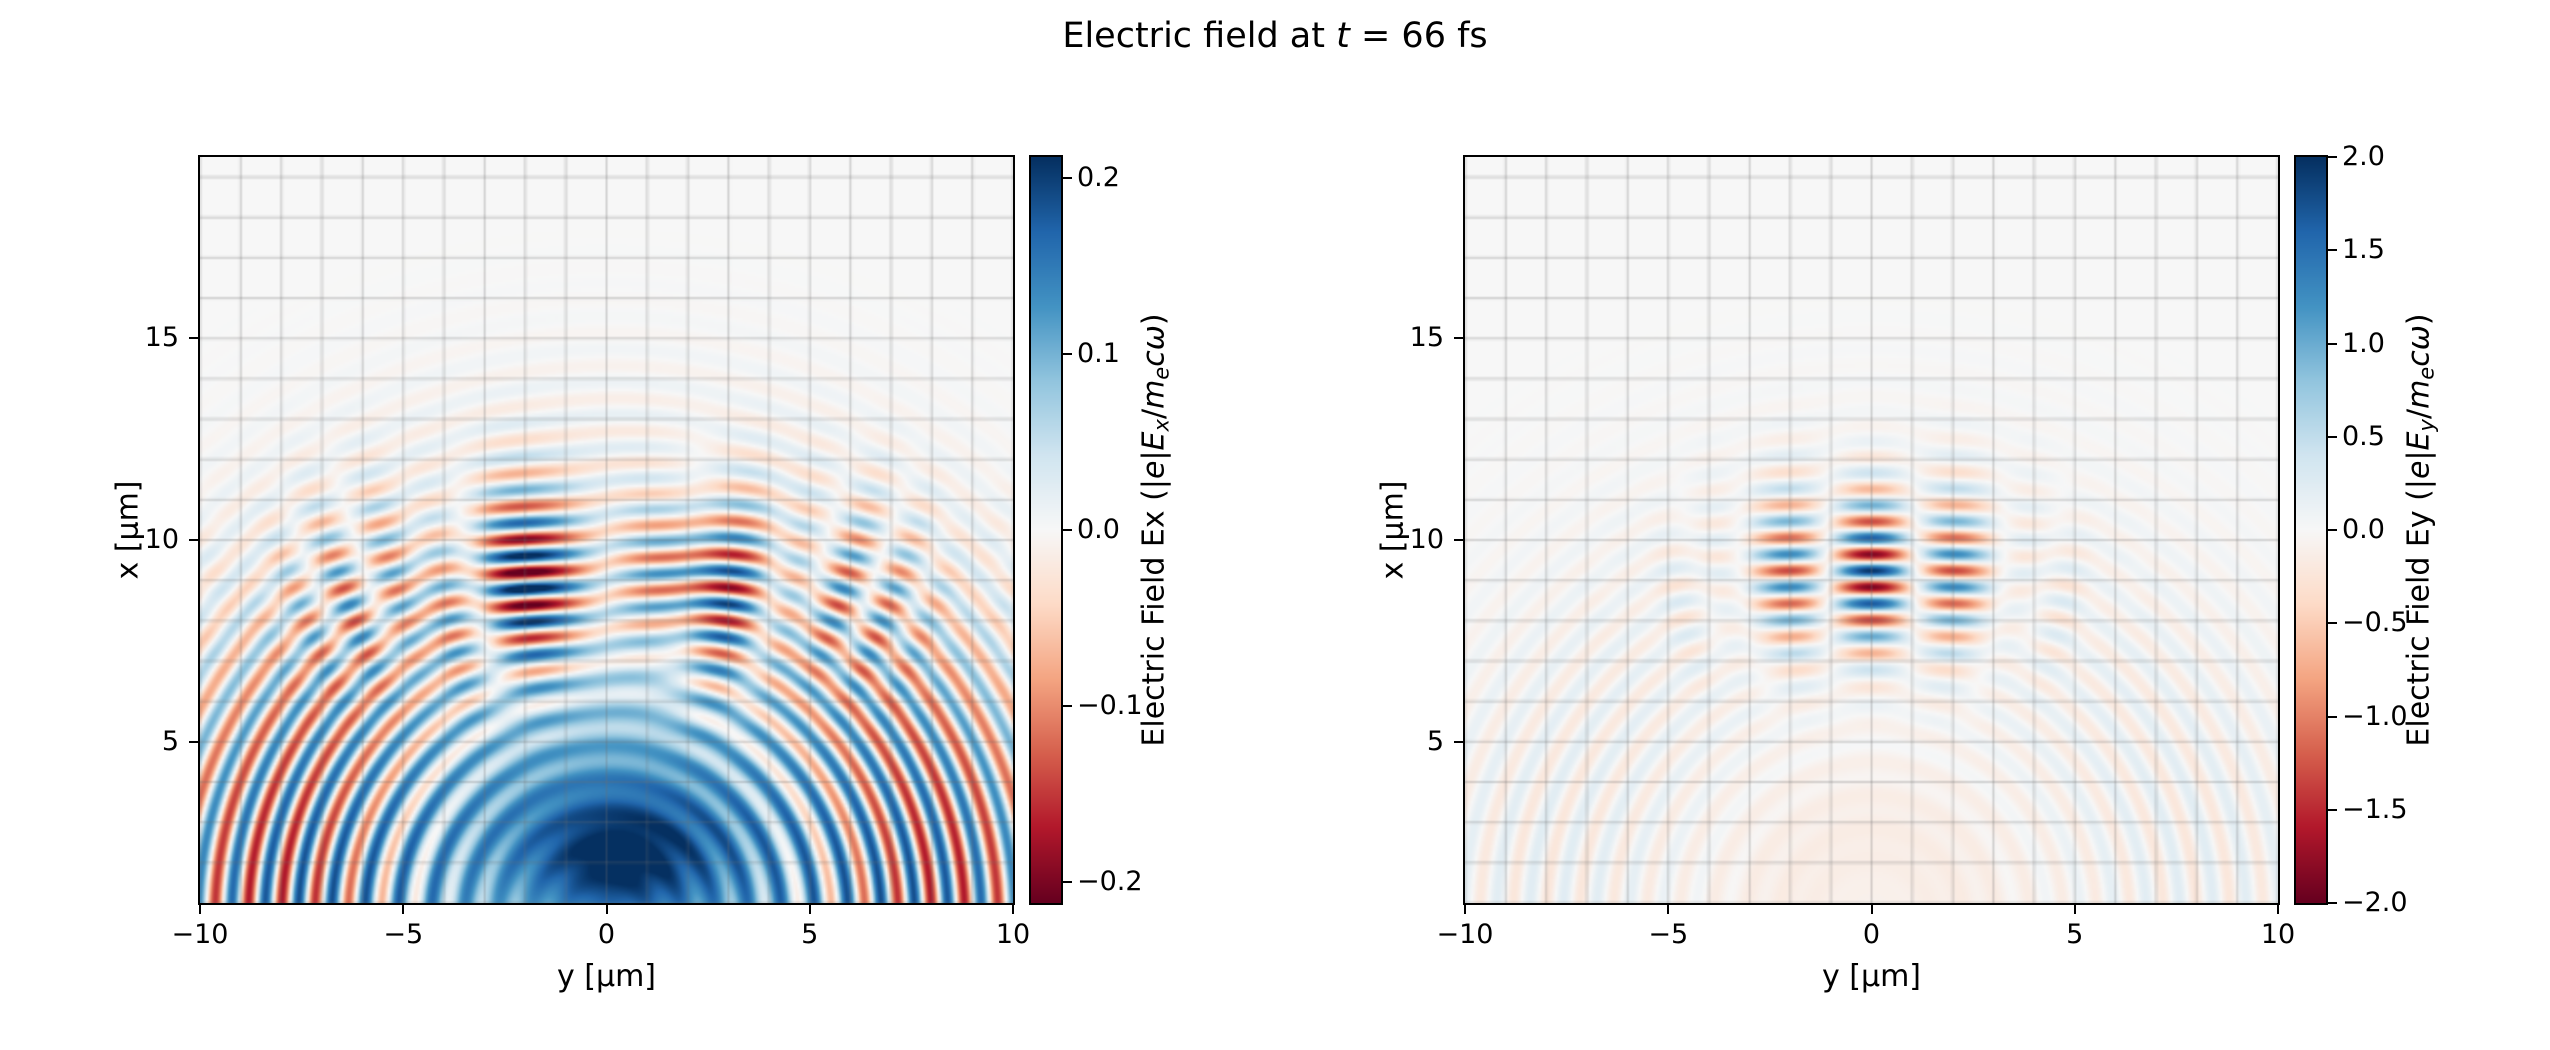 The image size is (2550, 1050). What do you see at coordinates (1199, 36) in the screenshot?
I see `title-text-left: Electric field at` at bounding box center [1199, 36].